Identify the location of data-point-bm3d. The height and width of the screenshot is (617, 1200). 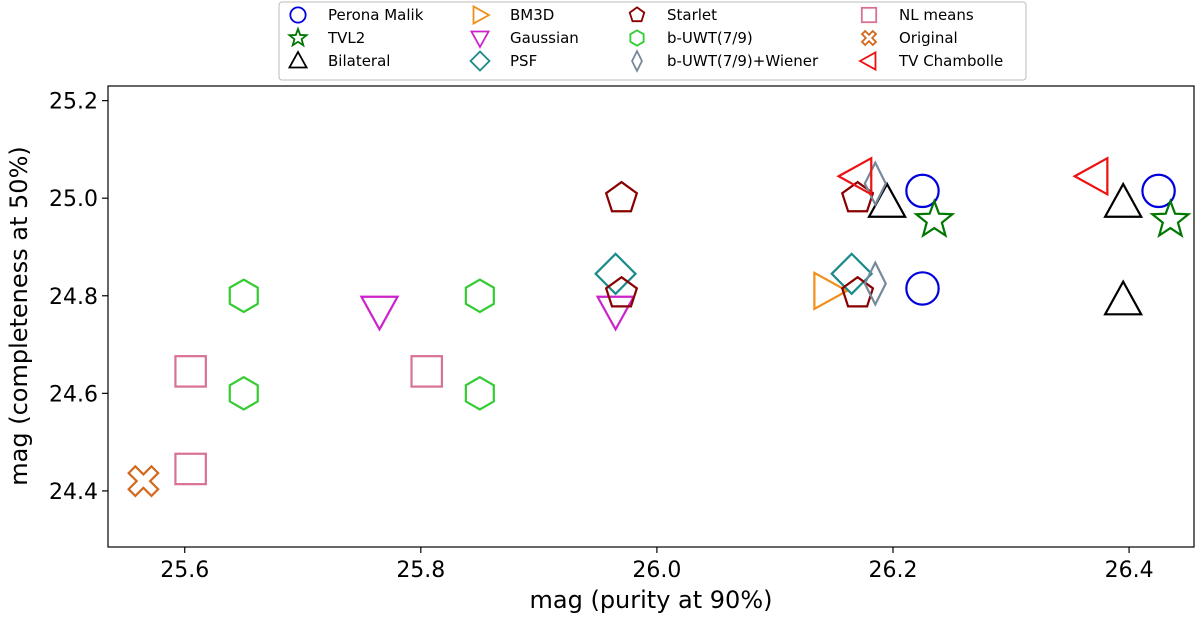
(831, 290).